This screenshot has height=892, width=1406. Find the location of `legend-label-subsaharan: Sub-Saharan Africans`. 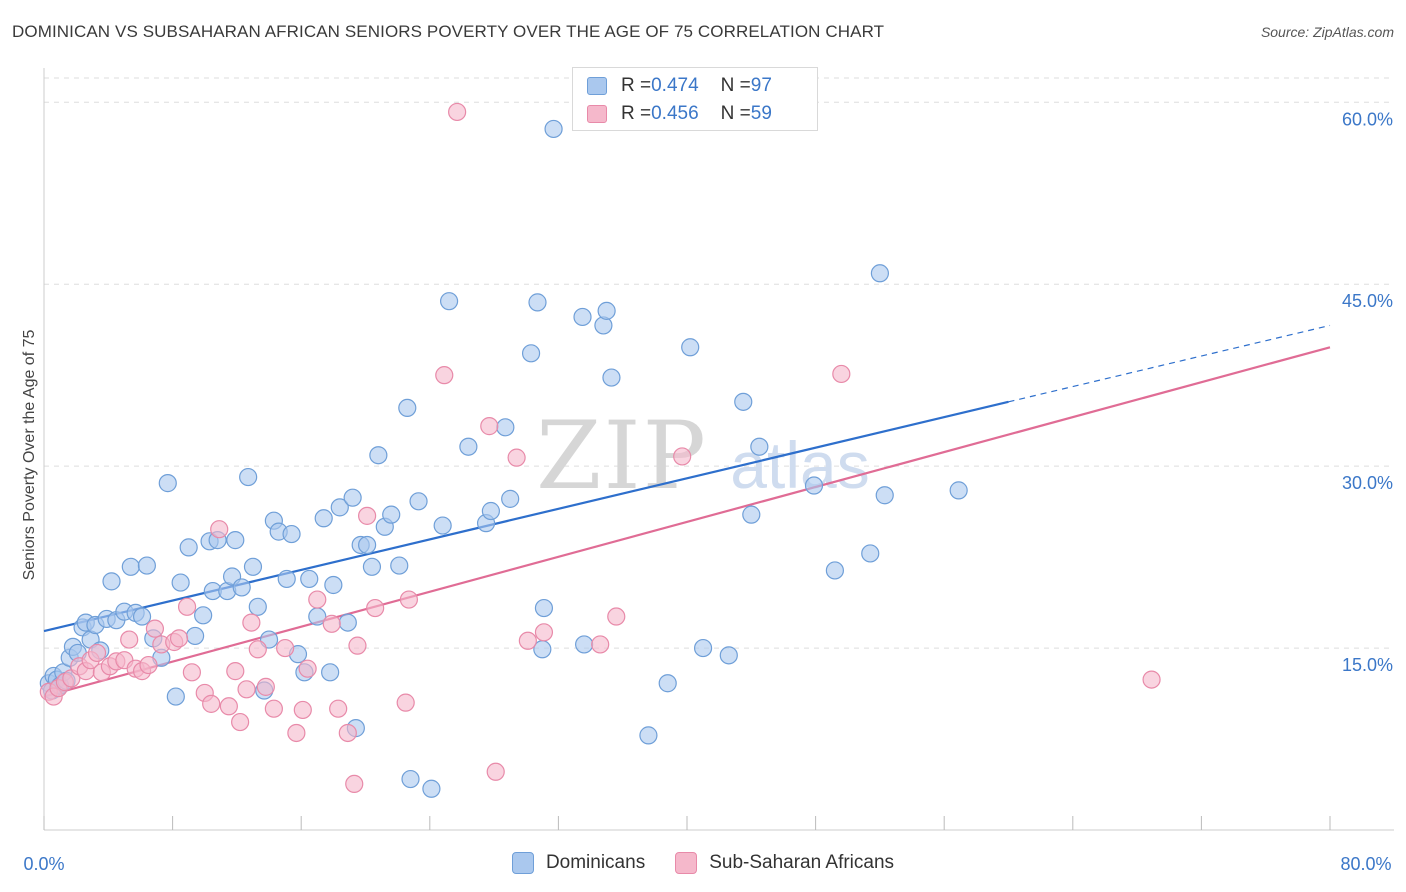

legend-label-subsaharan: Sub-Saharan Africans is located at coordinates (802, 862).